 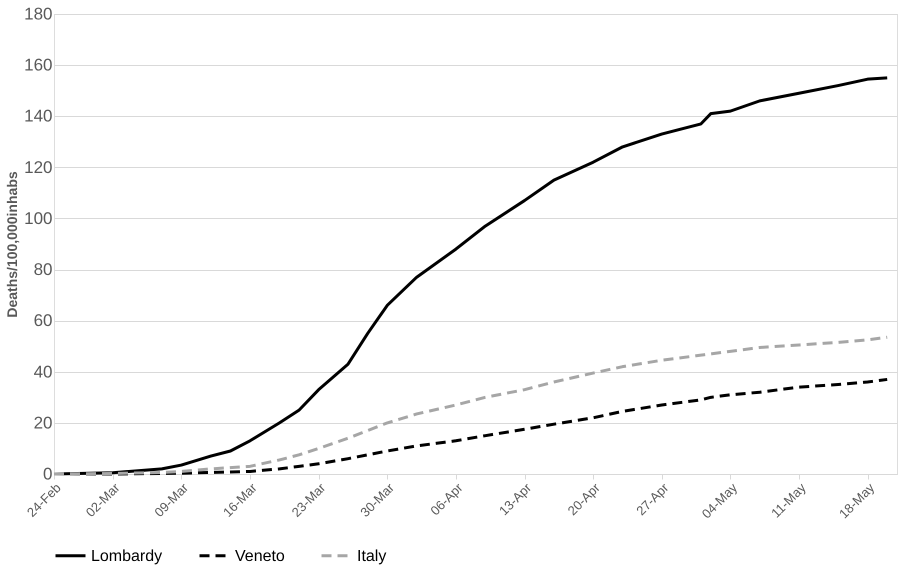 What do you see at coordinates (126, 556) in the screenshot?
I see `legend-label: Lombardy` at bounding box center [126, 556].